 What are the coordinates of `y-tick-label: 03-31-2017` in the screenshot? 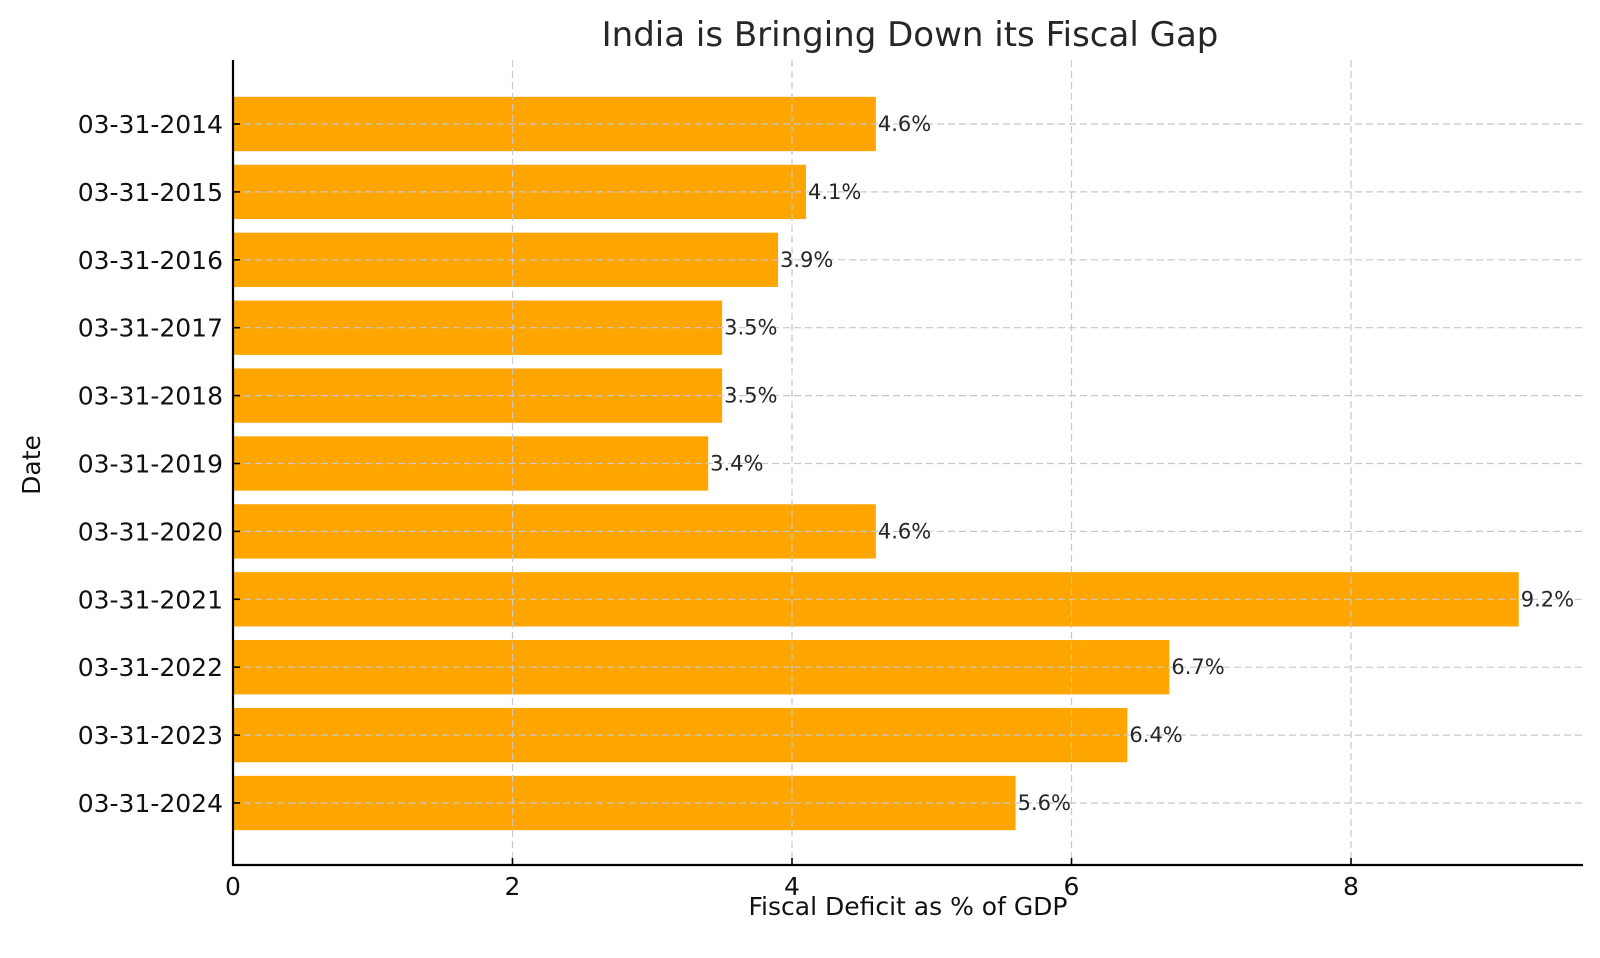 It's located at (150, 328).